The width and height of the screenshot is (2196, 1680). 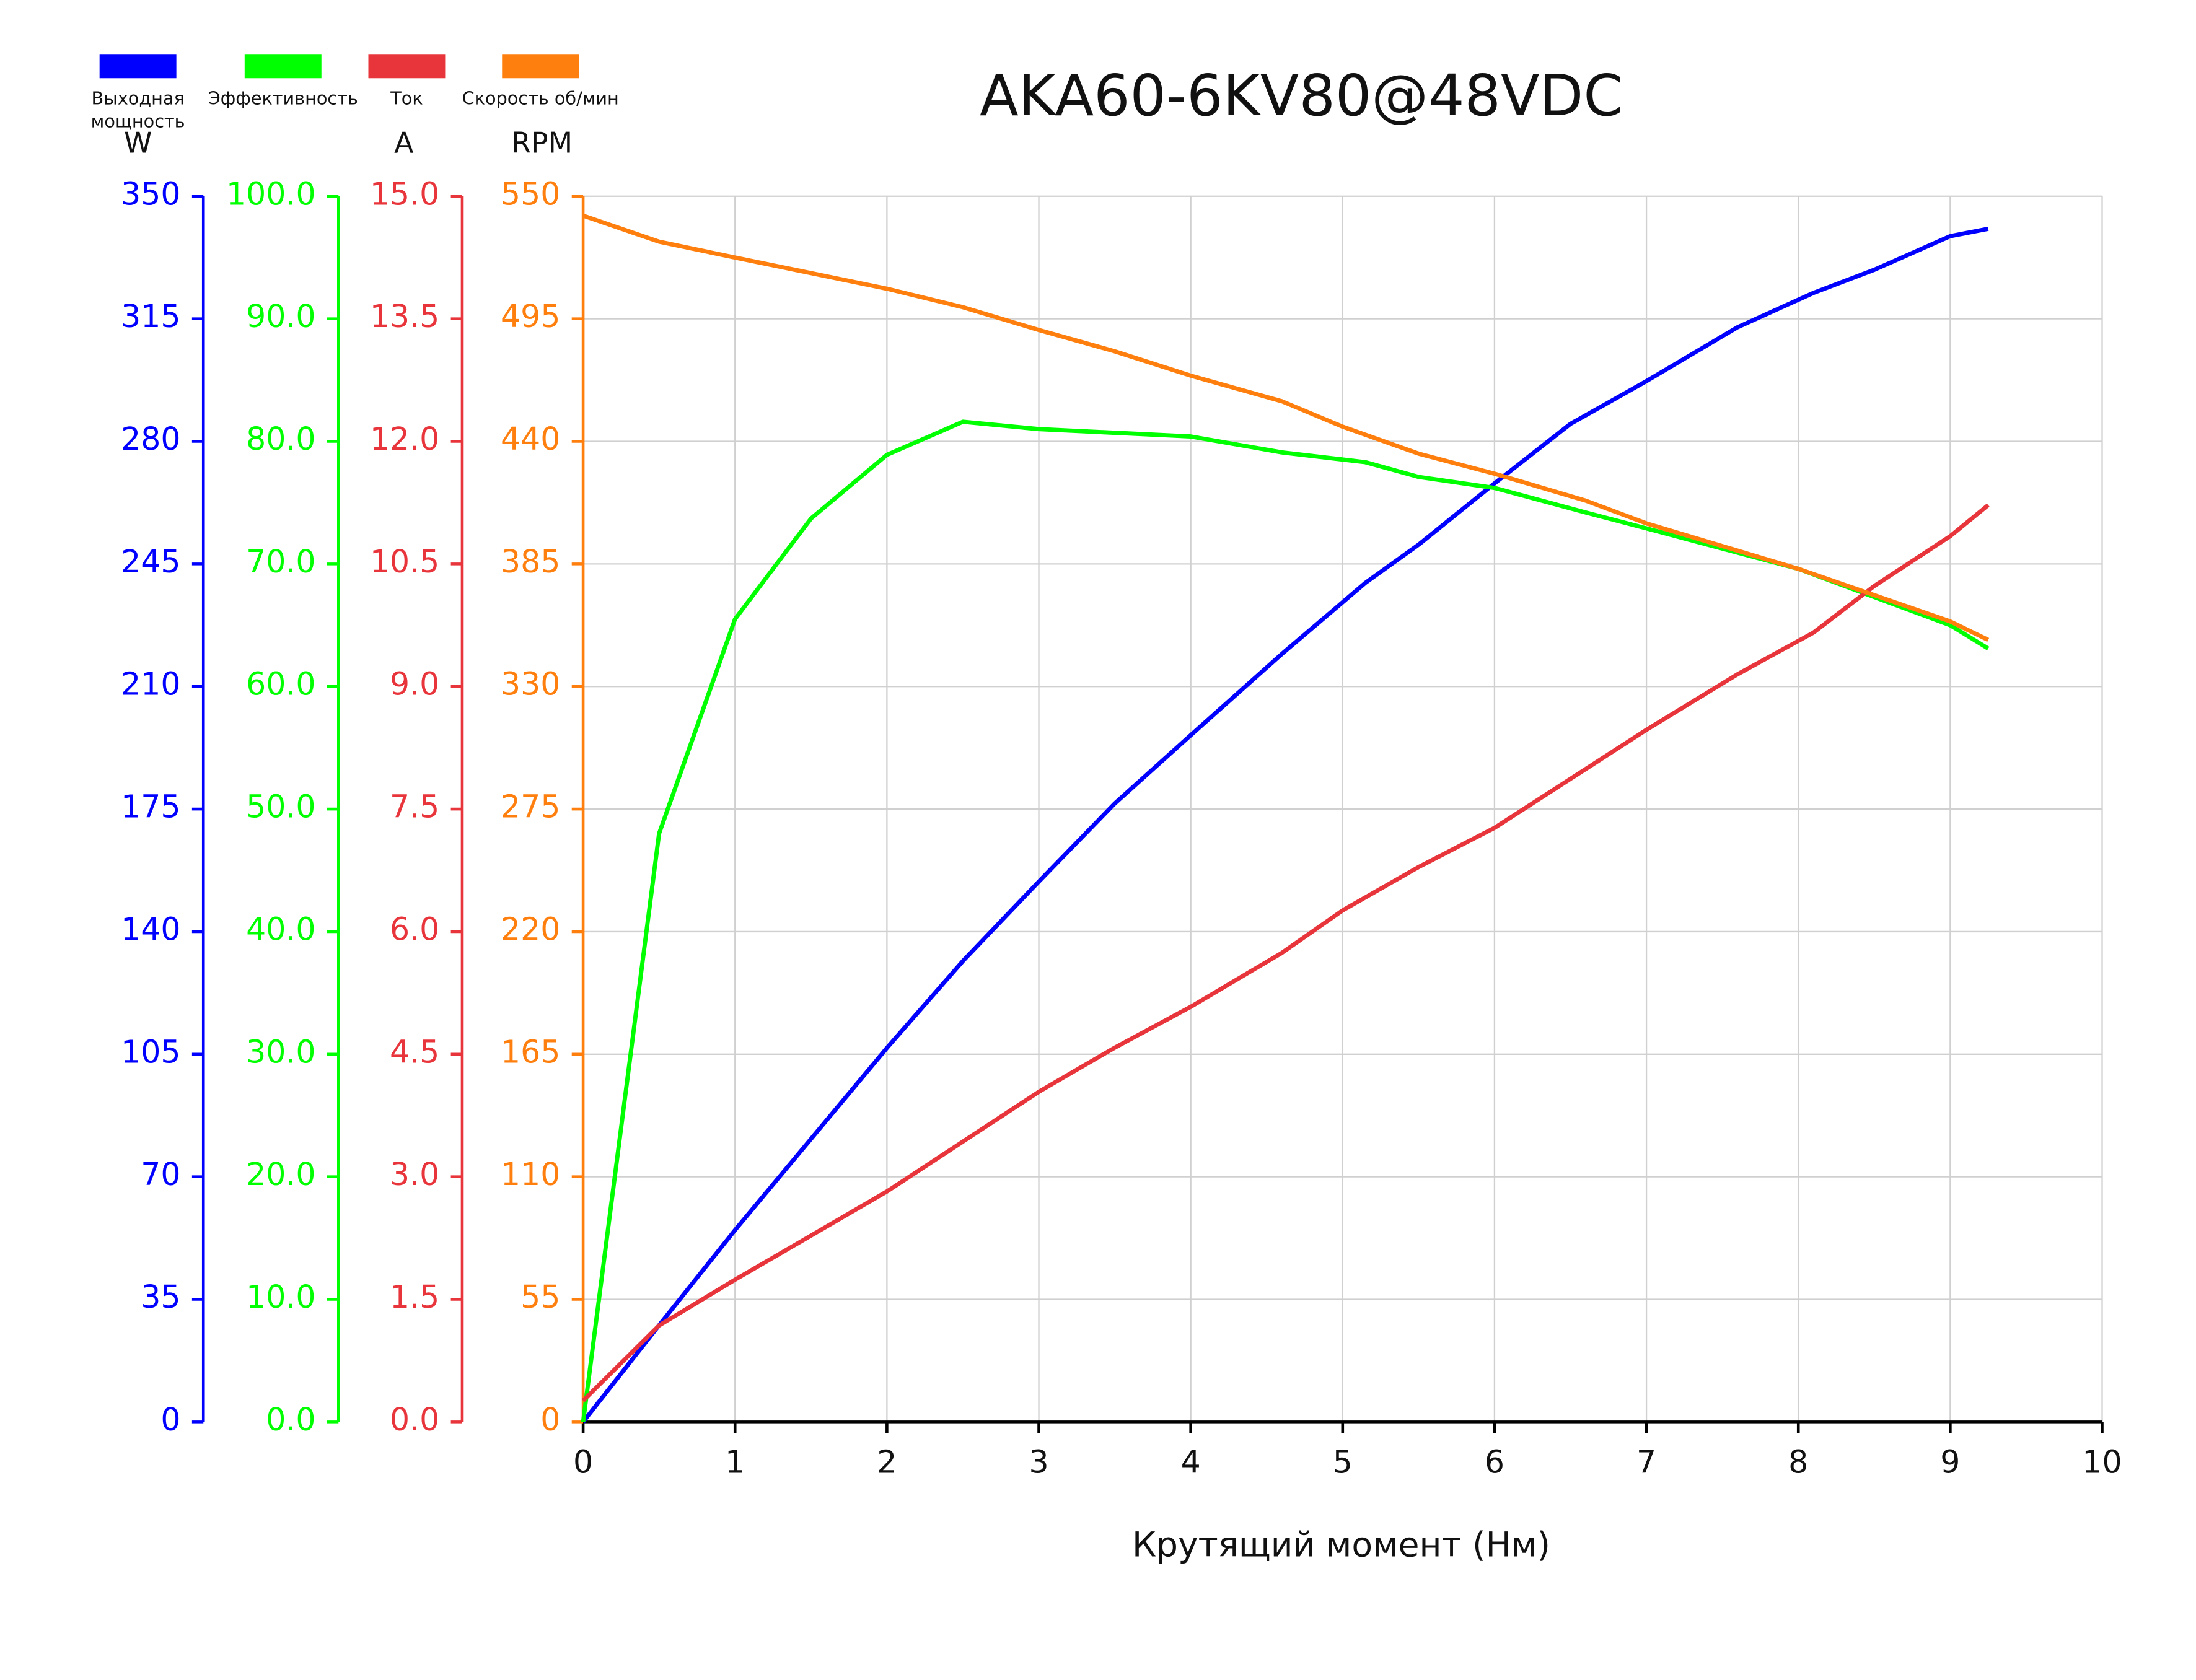 I want to click on y-tick-label: 90.0, so click(x=280, y=316).